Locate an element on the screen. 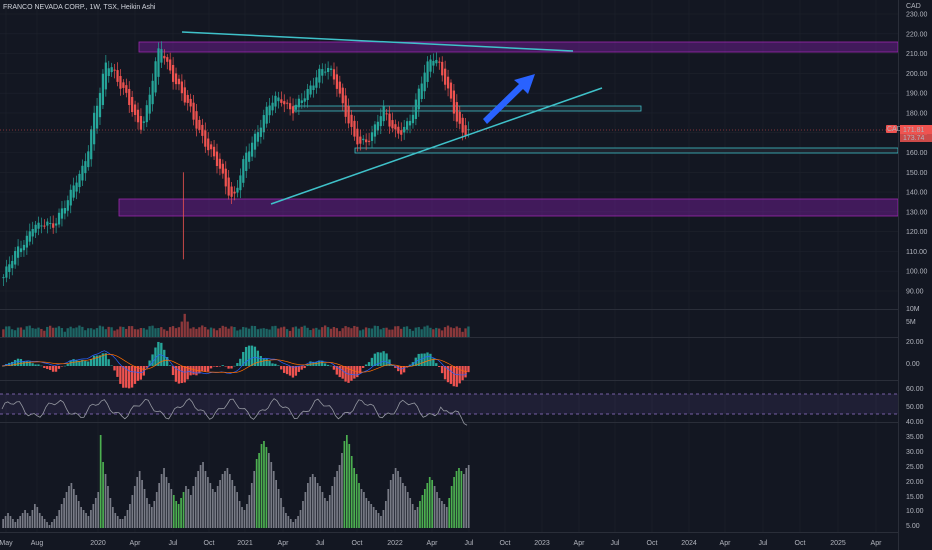 The image size is (932, 550). projection-arrow is located at coordinates (509, 99).